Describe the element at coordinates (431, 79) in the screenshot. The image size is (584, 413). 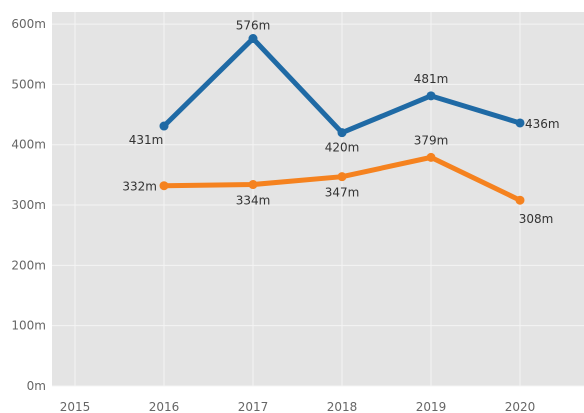
I see `data-label: 481m` at that location.